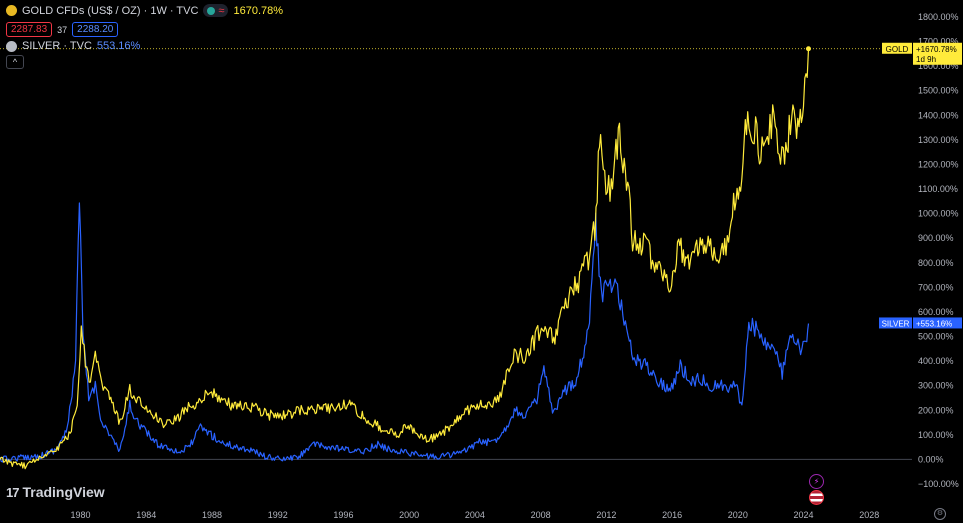  I want to click on y-axis-tick-label: −100.00%, so click(938, 484).